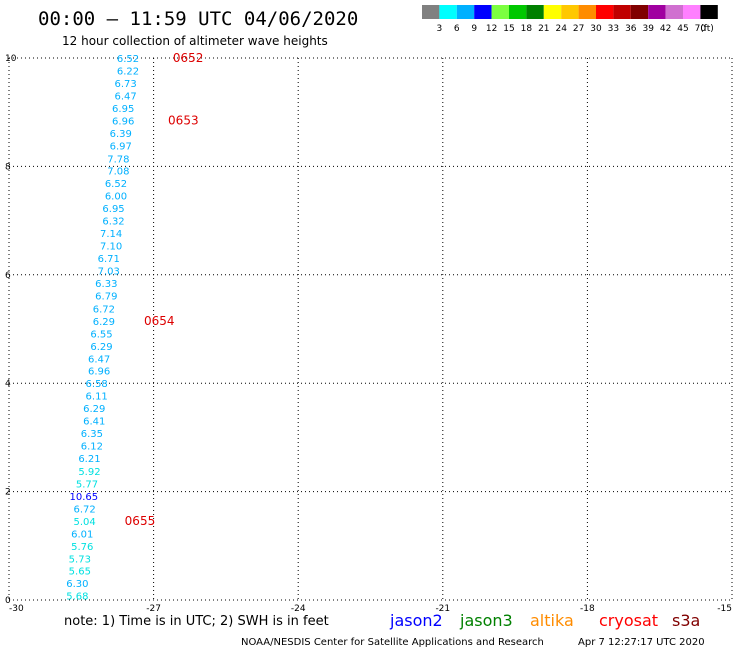 Image resolution: width=740 pixels, height=650 pixels. I want to click on wave-height-value: 5.76, so click(82, 547).